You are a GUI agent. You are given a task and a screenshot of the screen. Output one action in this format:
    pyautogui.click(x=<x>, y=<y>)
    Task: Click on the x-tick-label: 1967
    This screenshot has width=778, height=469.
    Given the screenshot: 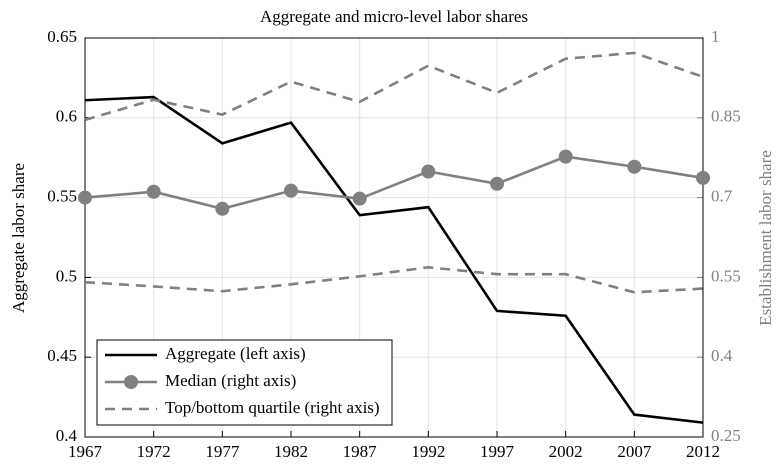 What is the action you would take?
    pyautogui.click(x=85, y=451)
    